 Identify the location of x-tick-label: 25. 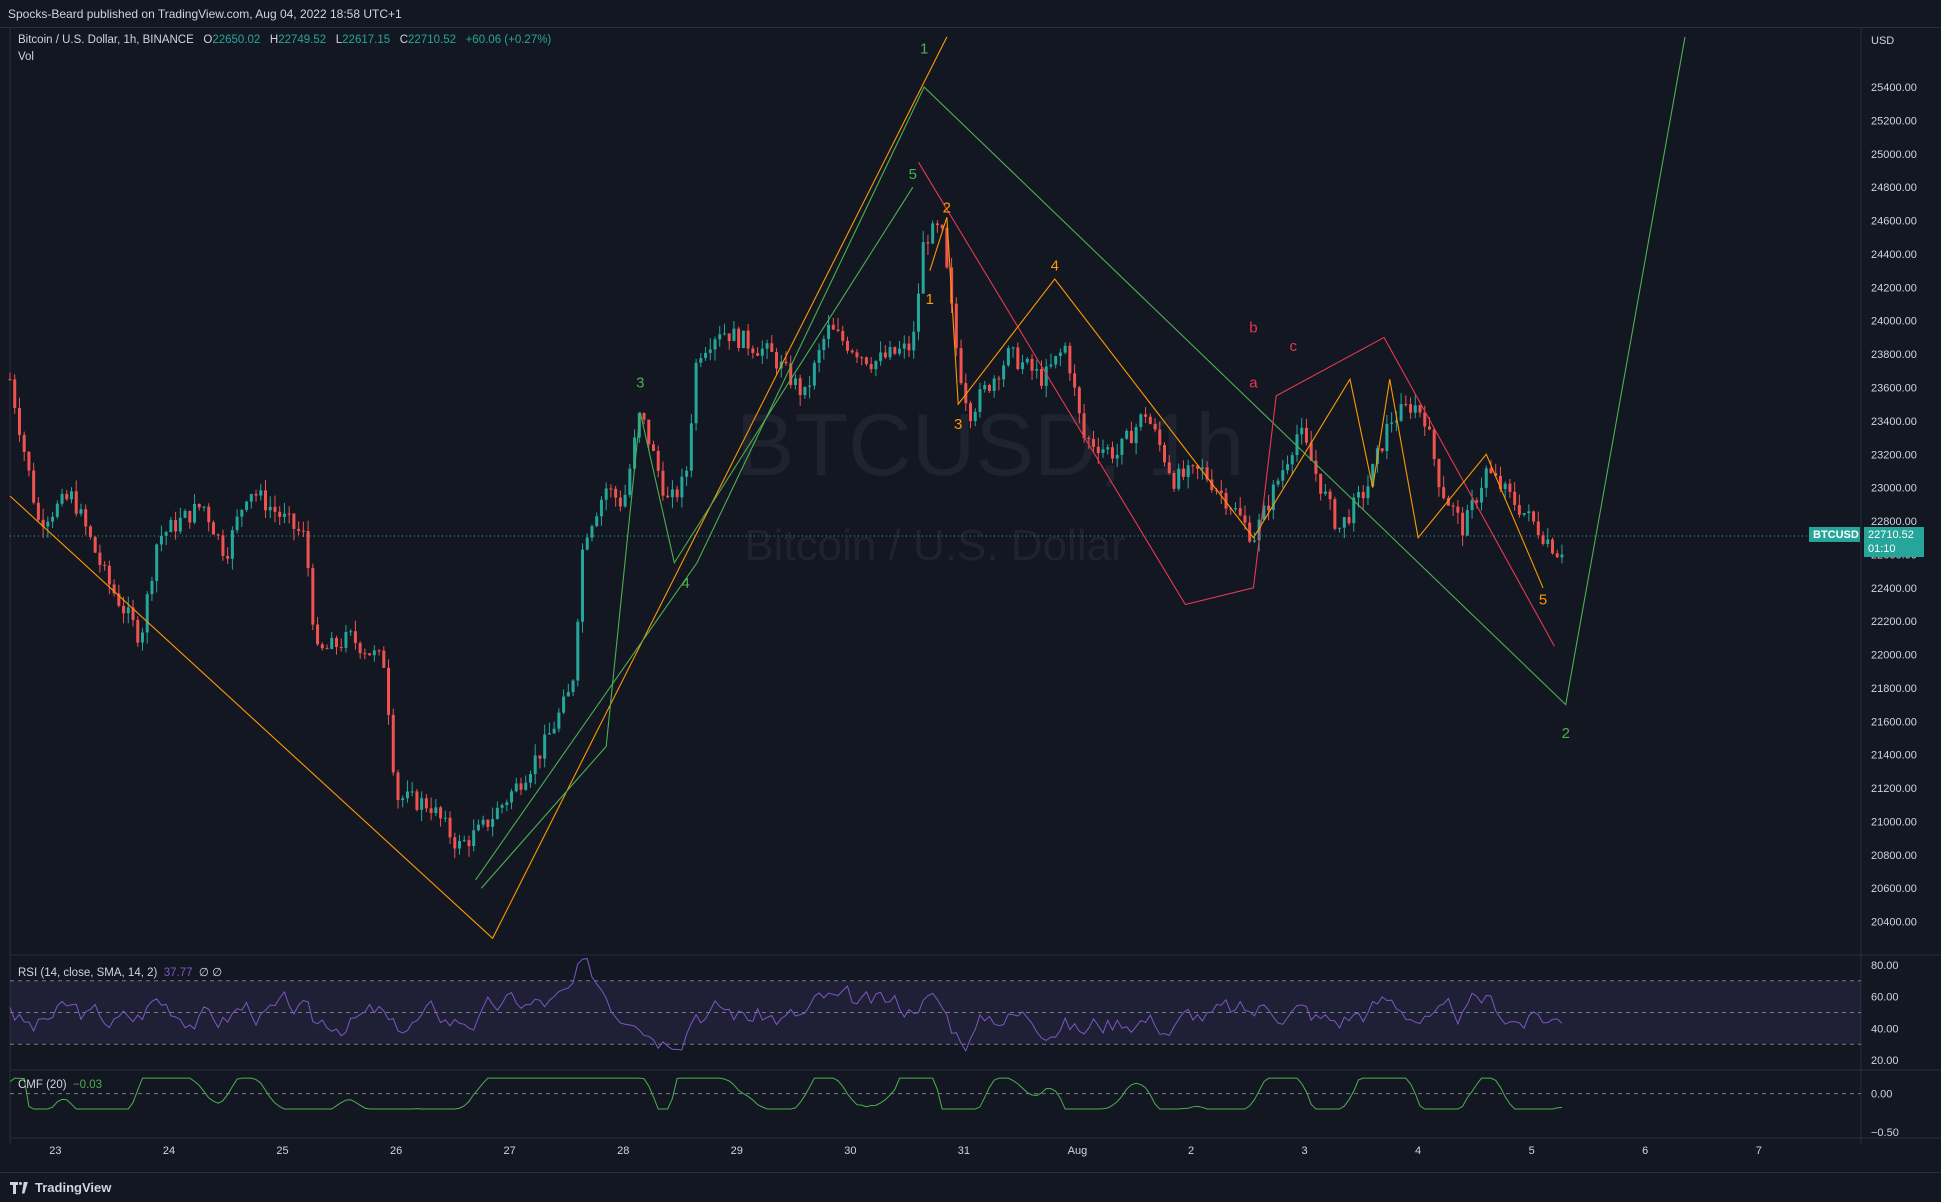
(282, 1151).